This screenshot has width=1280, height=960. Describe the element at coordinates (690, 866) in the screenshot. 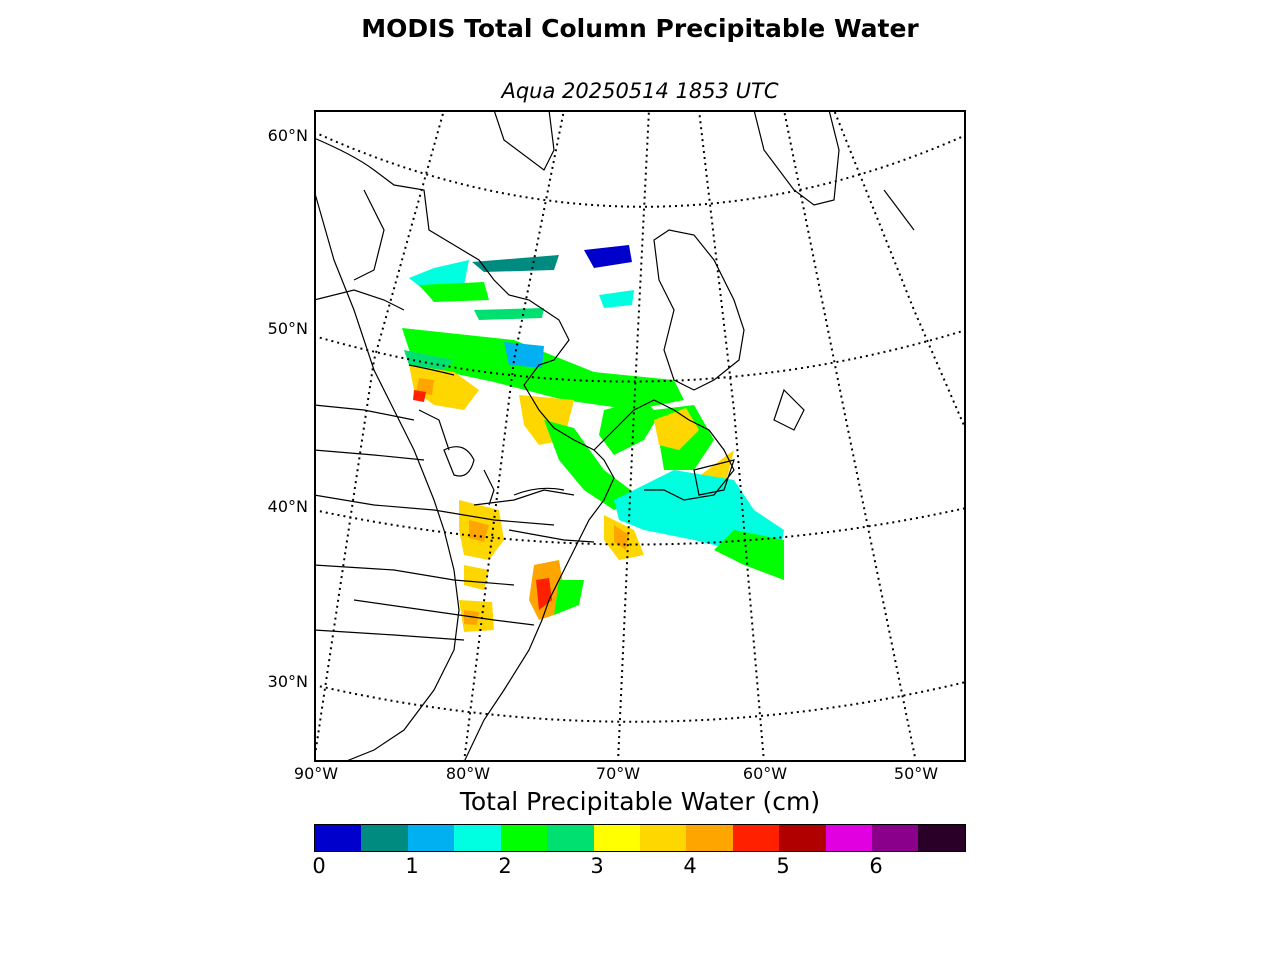

I see `colorbar-tick-4: 4` at that location.